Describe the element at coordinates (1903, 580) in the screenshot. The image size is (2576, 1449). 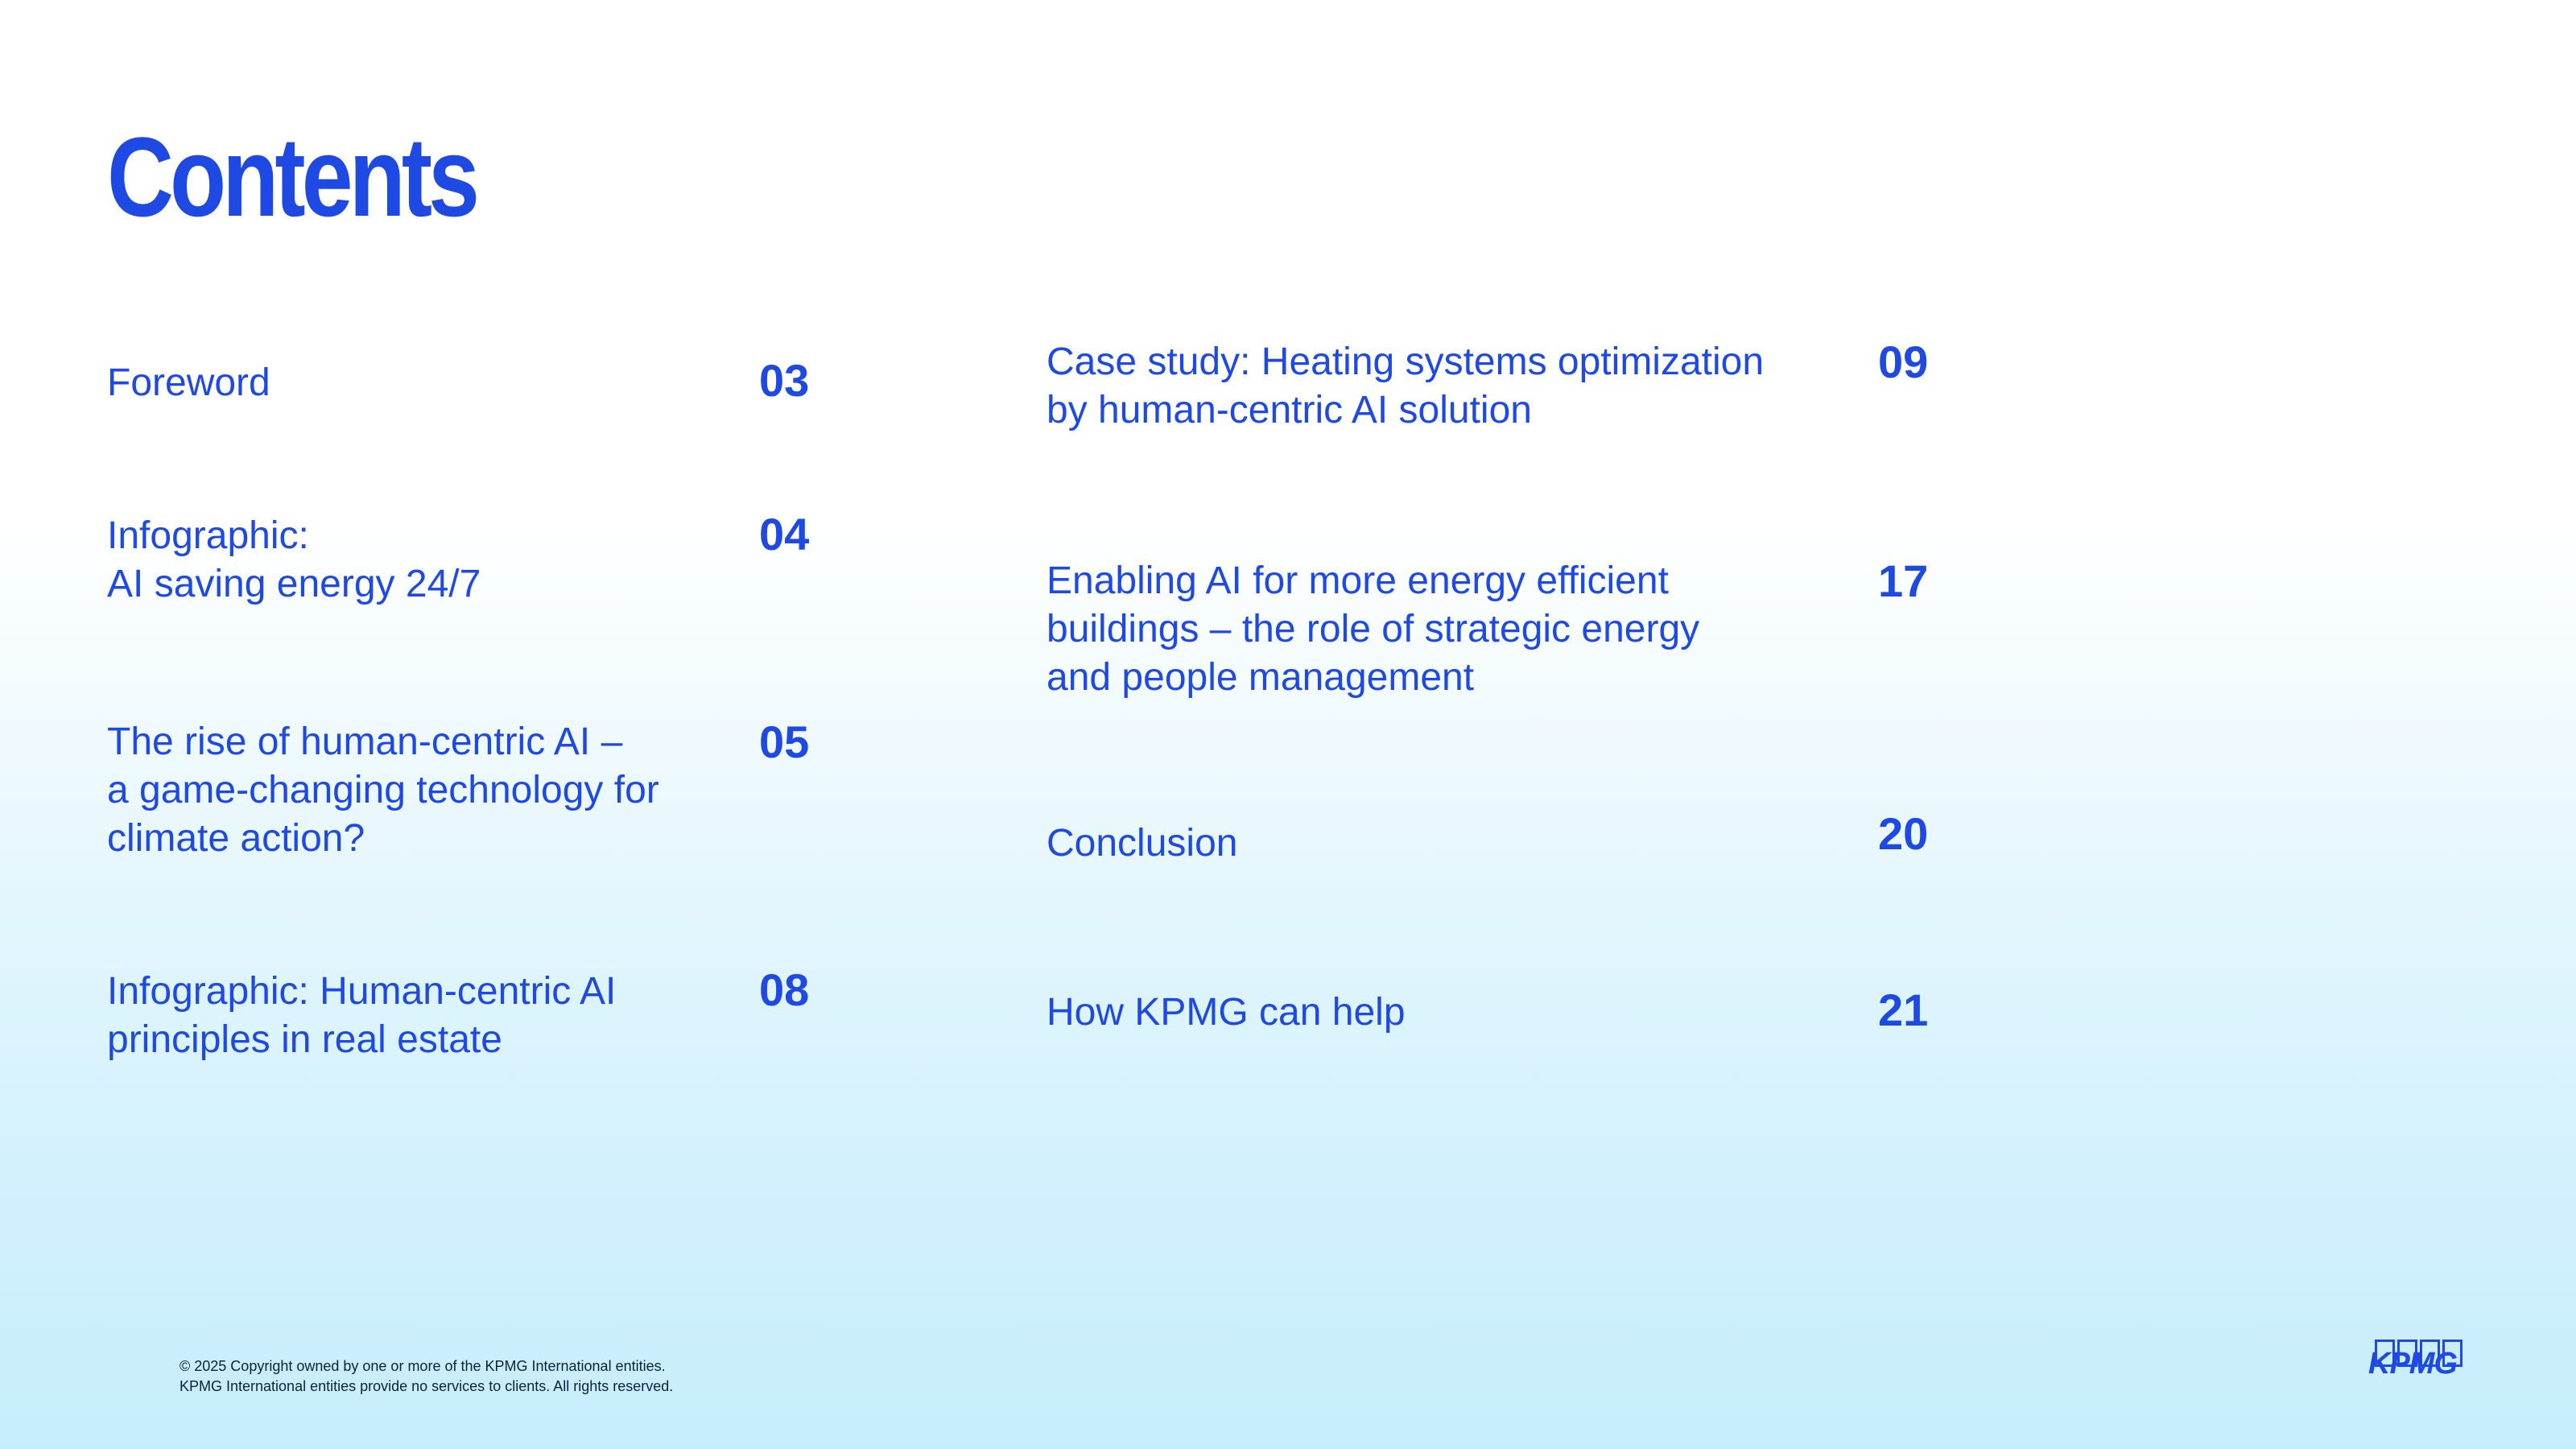
I see `toc-entry-page-number: 17` at that location.